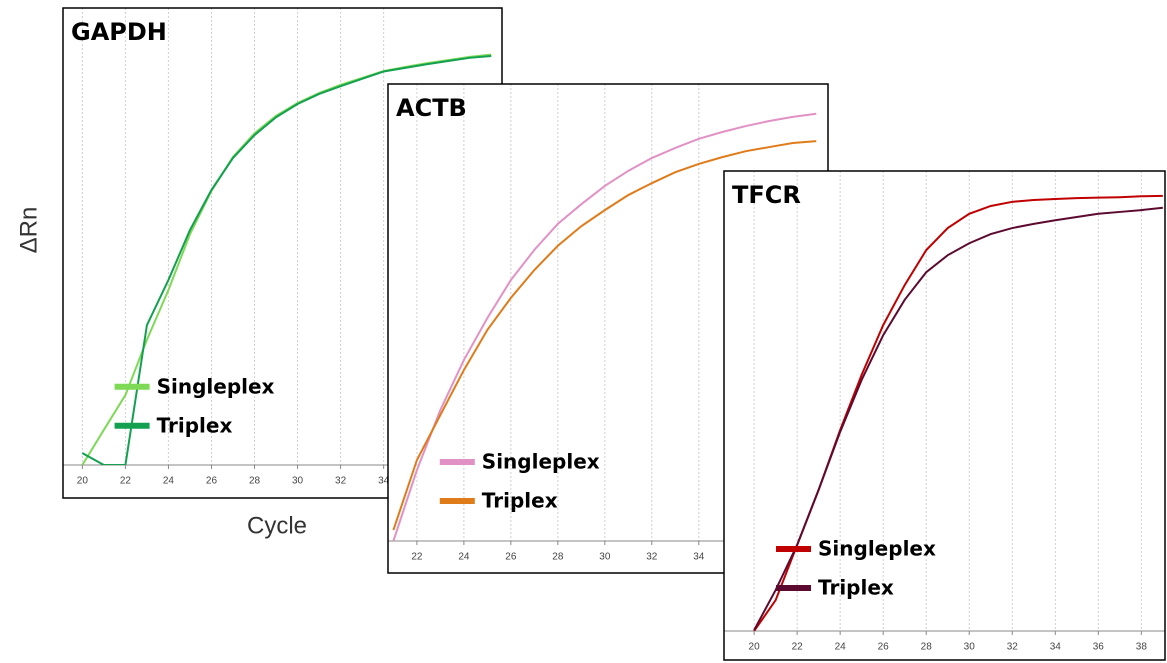 The image size is (1167, 663). Describe the element at coordinates (277, 525) in the screenshot. I see `x-axis-label: Cycle` at that location.